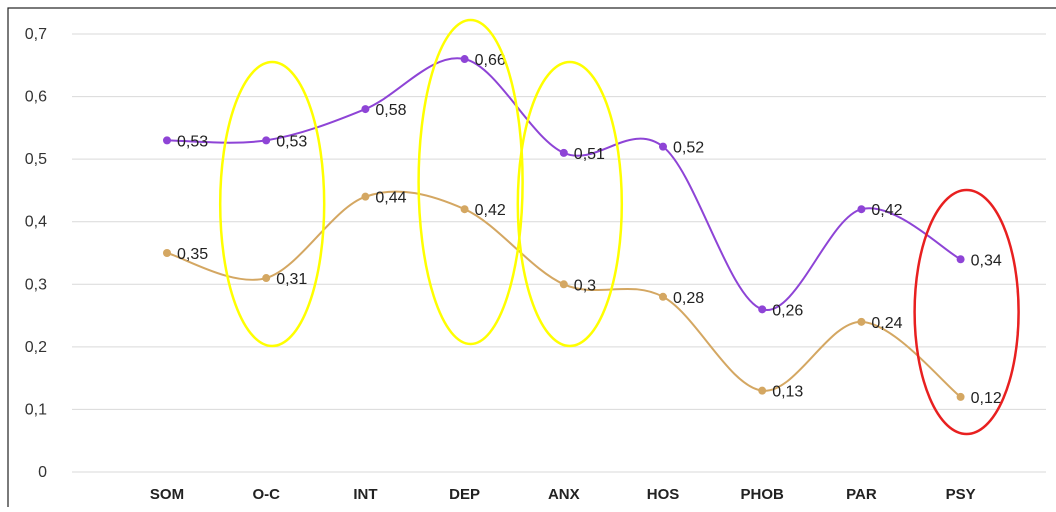 The width and height of the screenshot is (1056, 512). What do you see at coordinates (36, 222) in the screenshot?
I see `y-tick-label: 0,4` at bounding box center [36, 222].